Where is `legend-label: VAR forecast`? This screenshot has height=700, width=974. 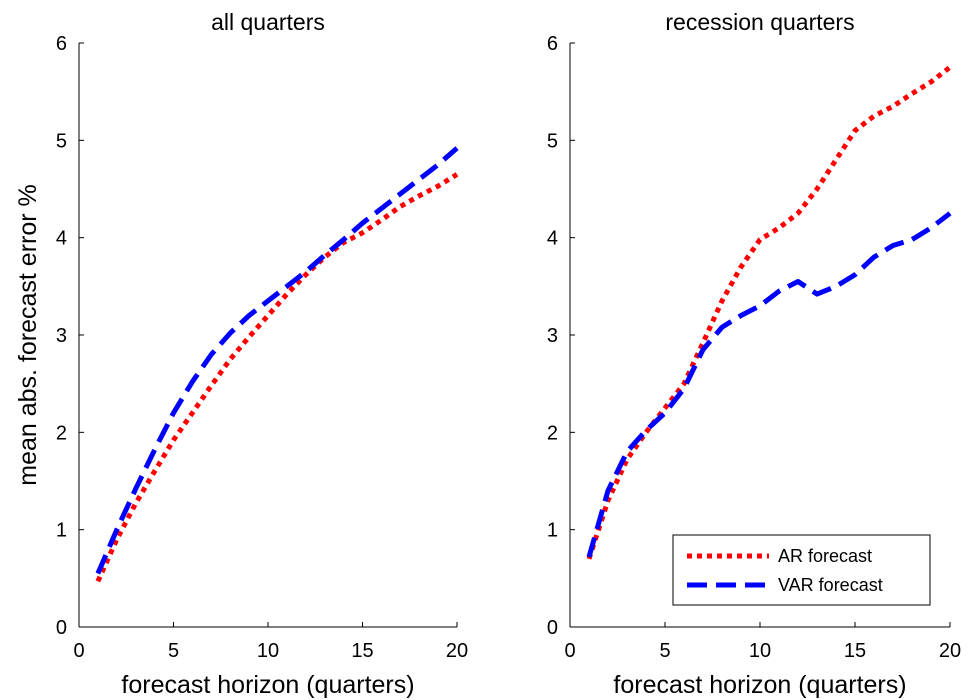 legend-label: VAR forecast is located at coordinates (830, 585).